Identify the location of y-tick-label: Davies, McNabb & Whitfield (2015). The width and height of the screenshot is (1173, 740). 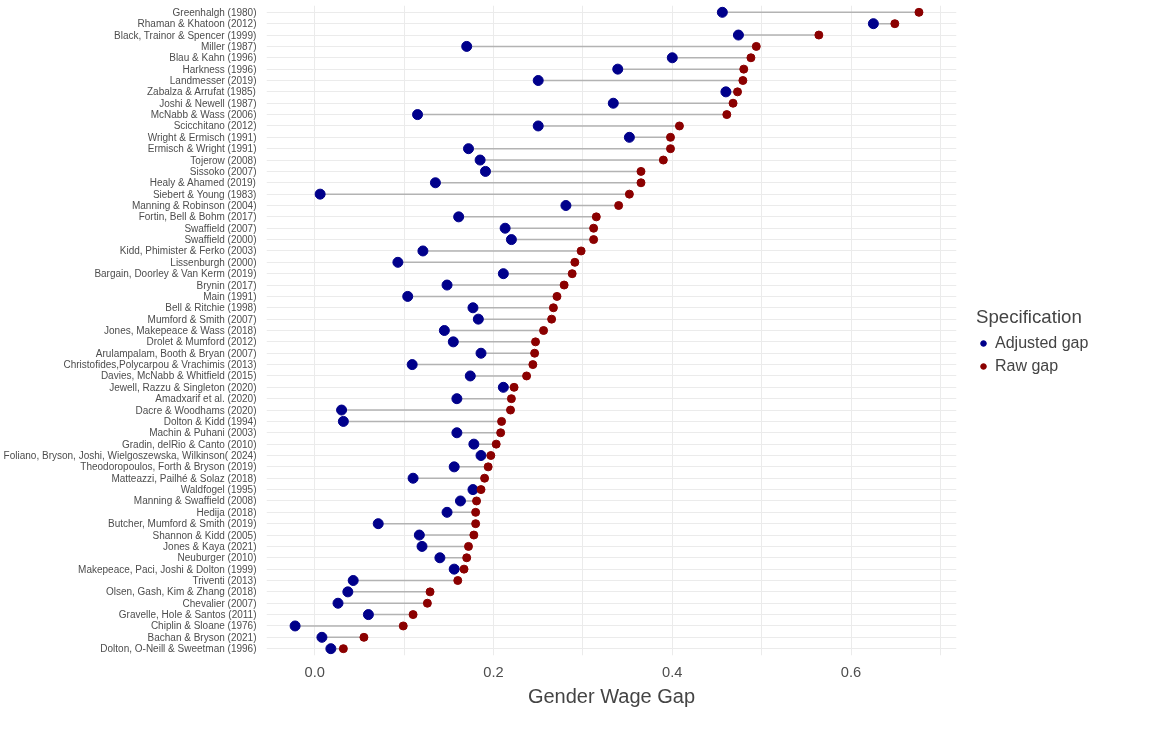
(178, 376).